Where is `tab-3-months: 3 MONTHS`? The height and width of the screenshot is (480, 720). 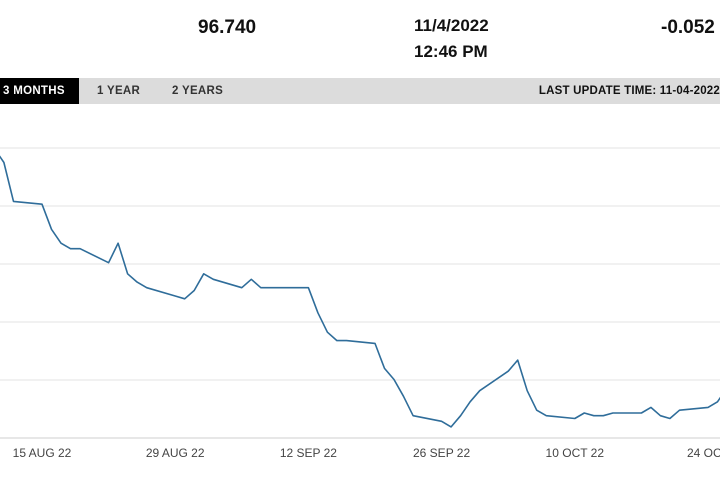
tab-3-months: 3 MONTHS is located at coordinates (39, 91).